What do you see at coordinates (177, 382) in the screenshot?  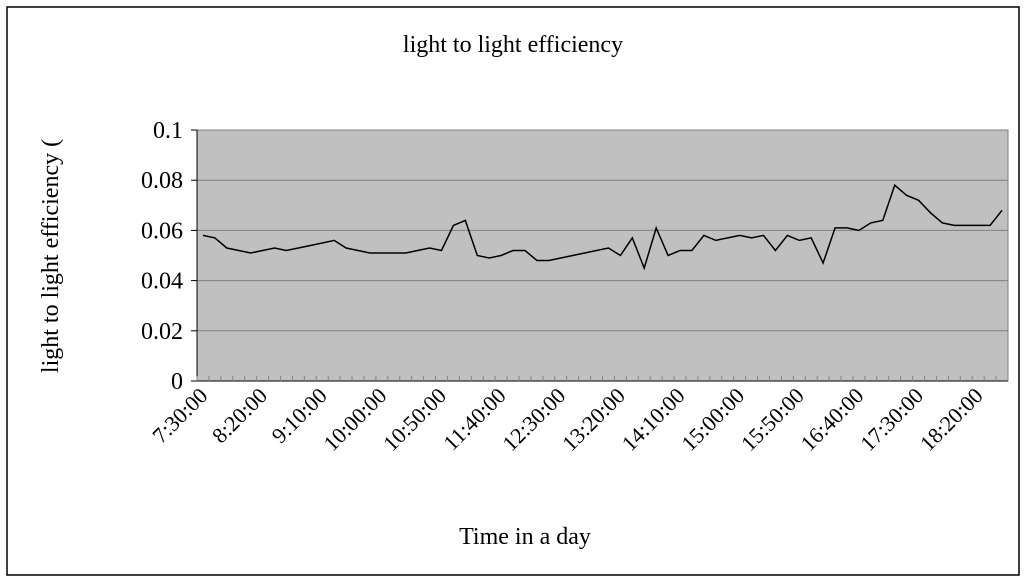 I see `y-tick-label: 0` at bounding box center [177, 382].